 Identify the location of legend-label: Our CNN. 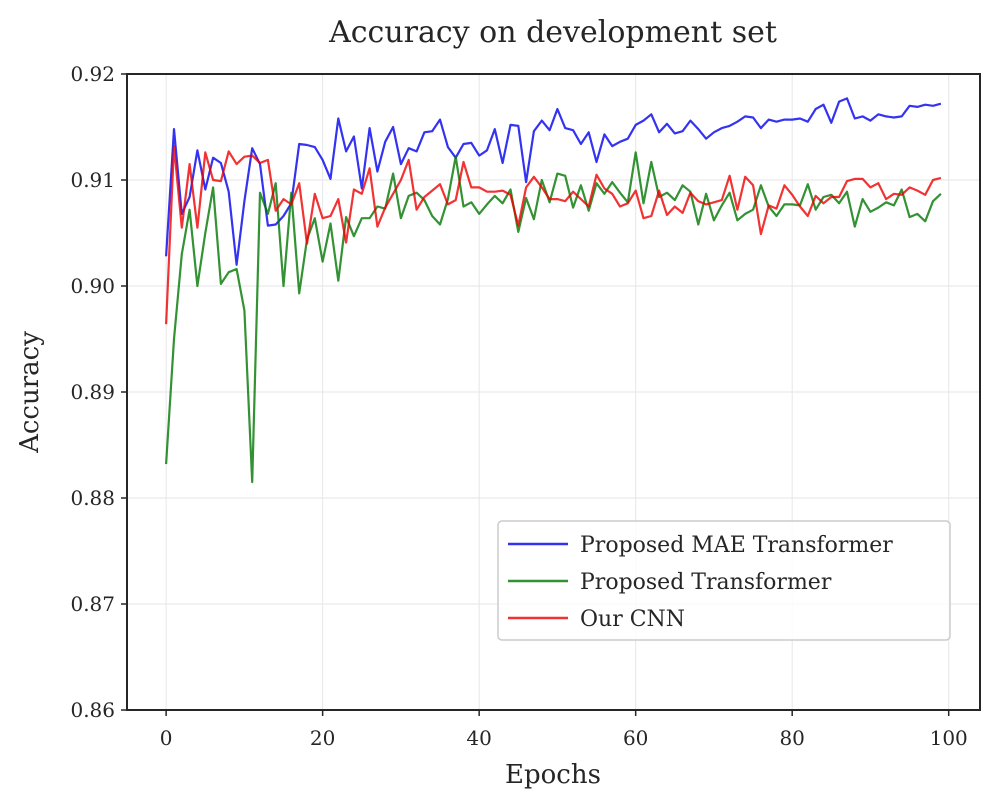
(632, 619).